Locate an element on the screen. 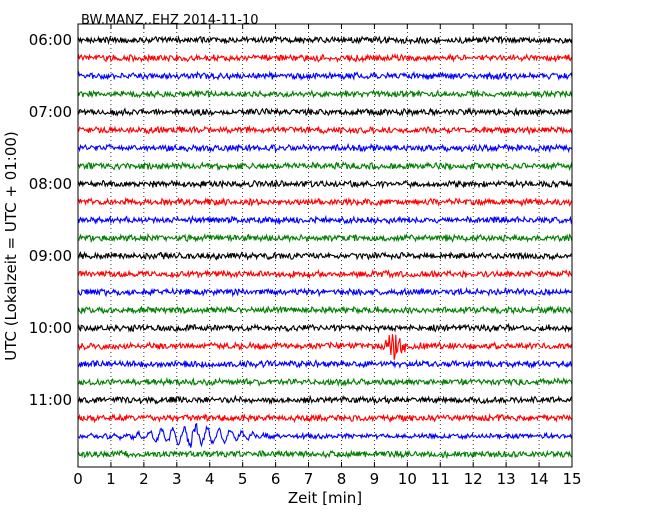 This screenshot has height=520, width=650. y-tick-label: 06:00 is located at coordinates (50, 40).